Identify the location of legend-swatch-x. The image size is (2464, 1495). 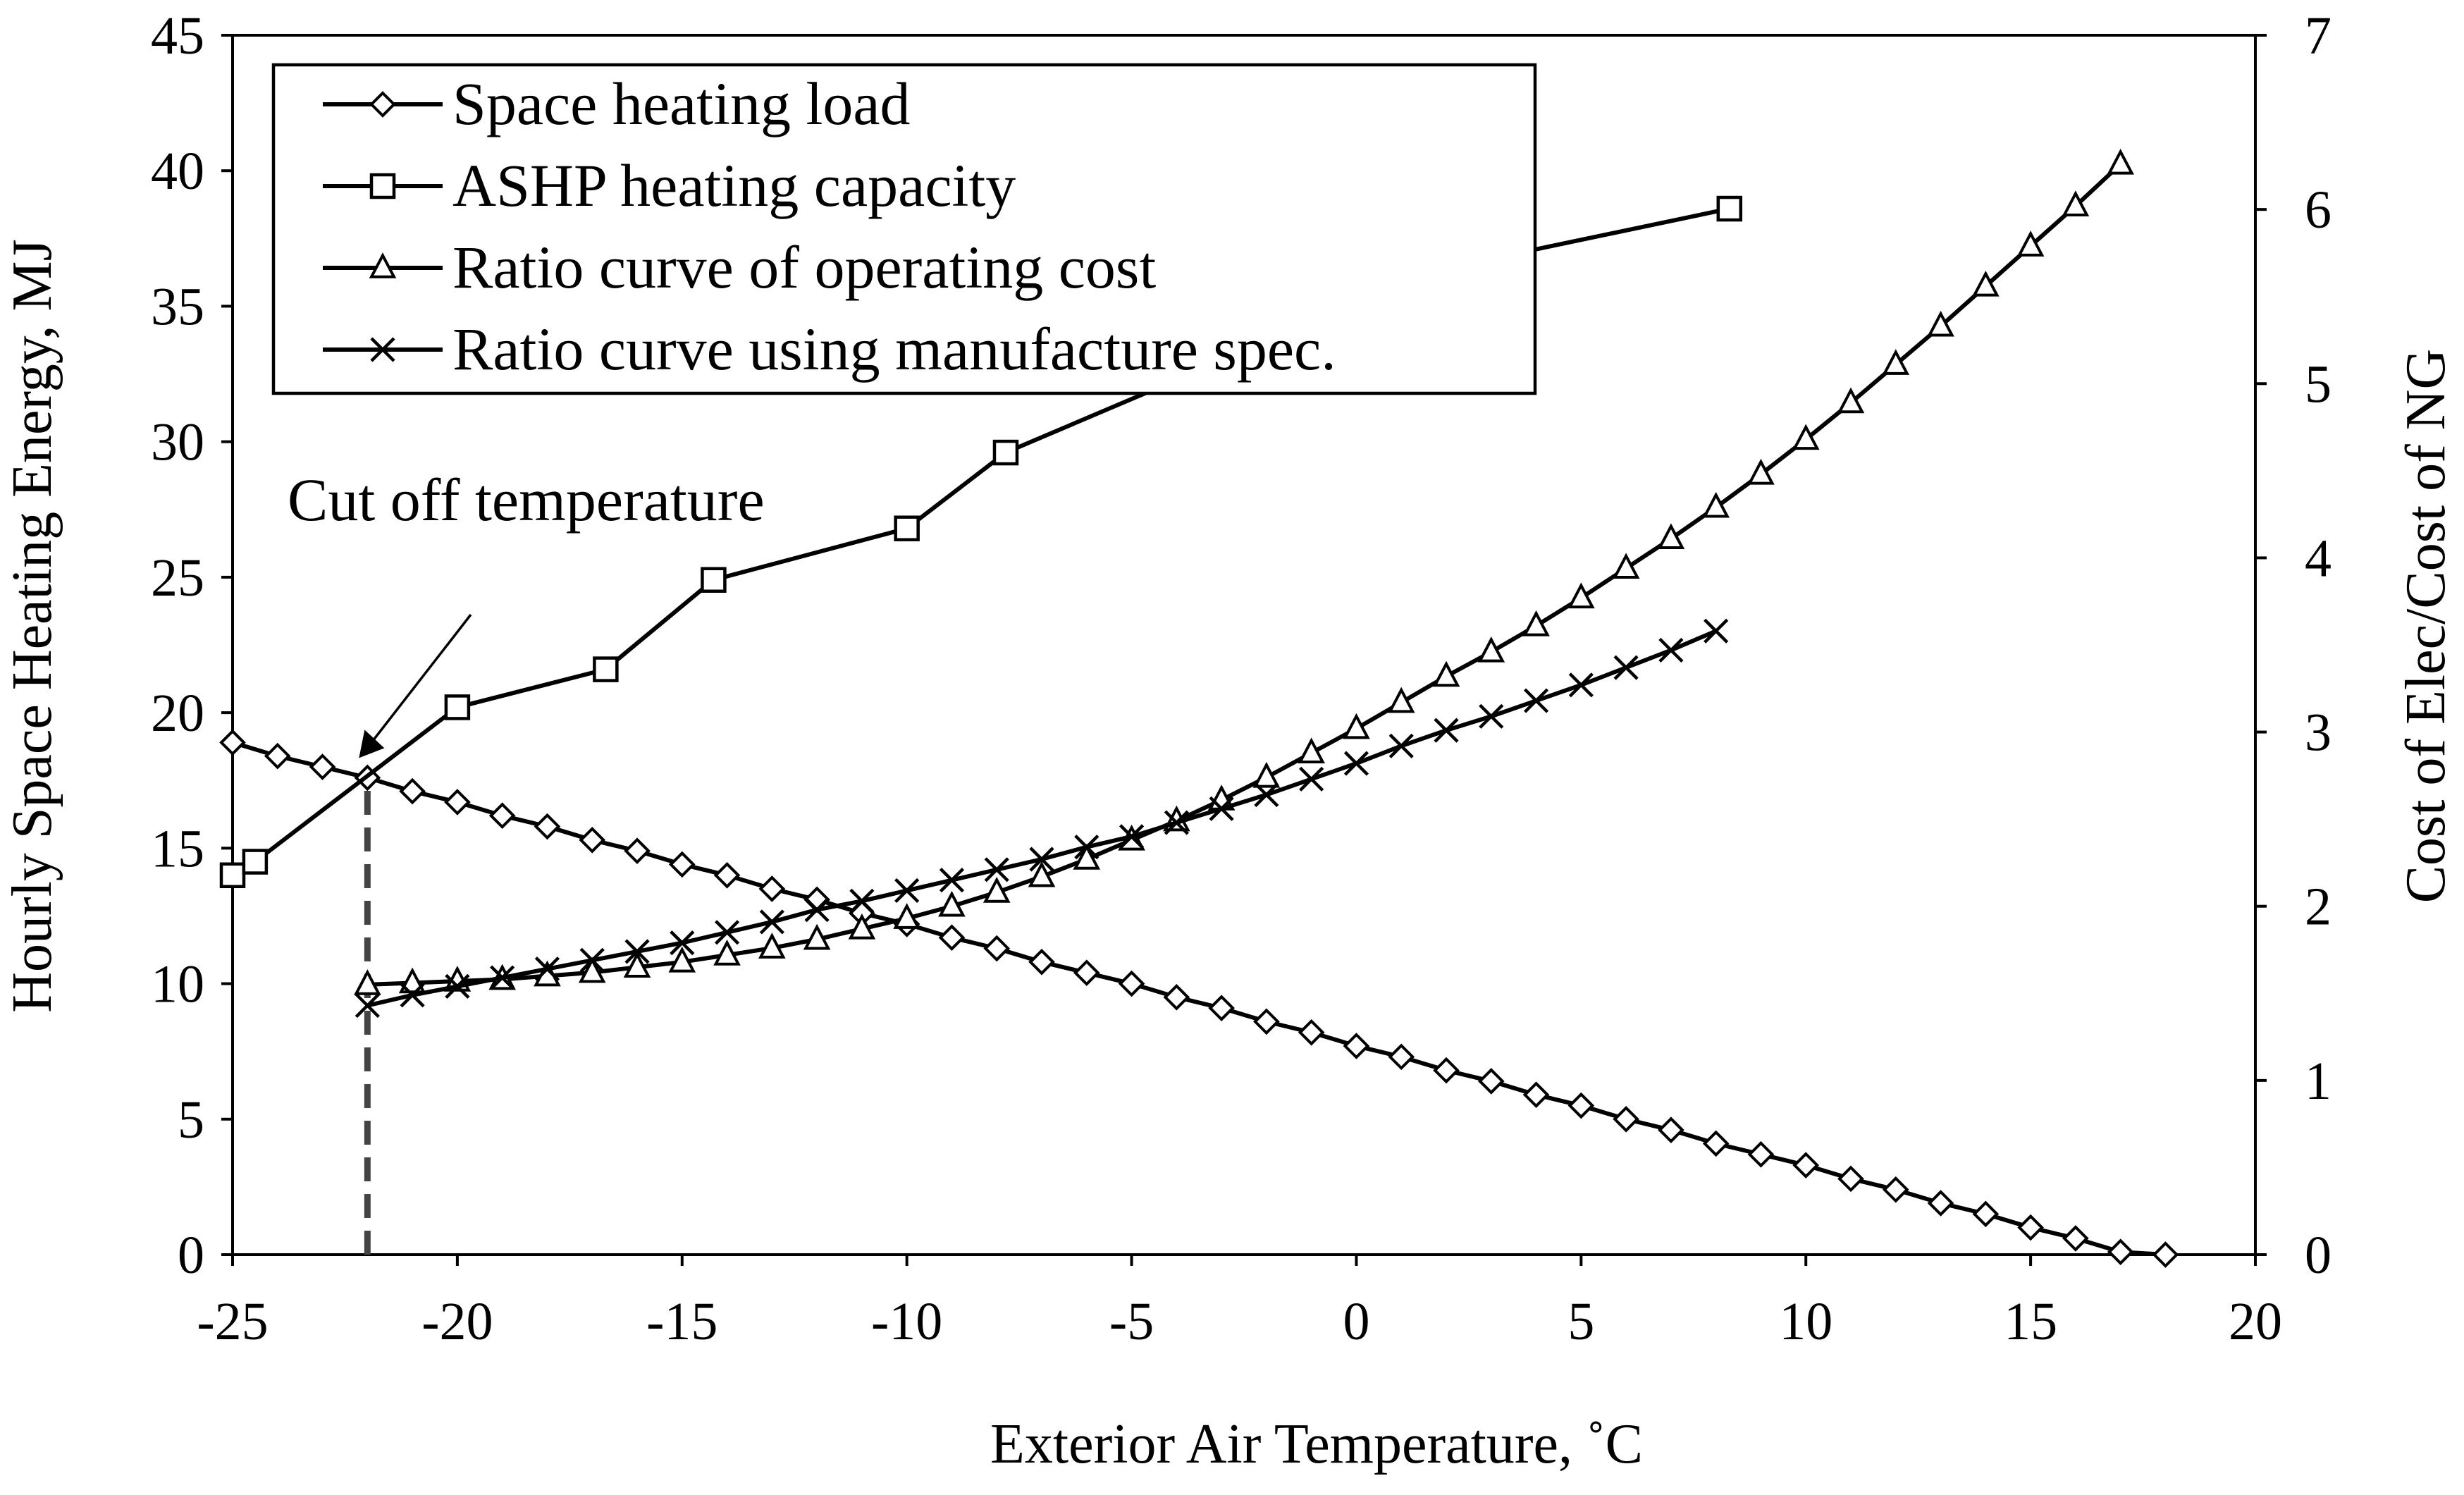
(382, 349).